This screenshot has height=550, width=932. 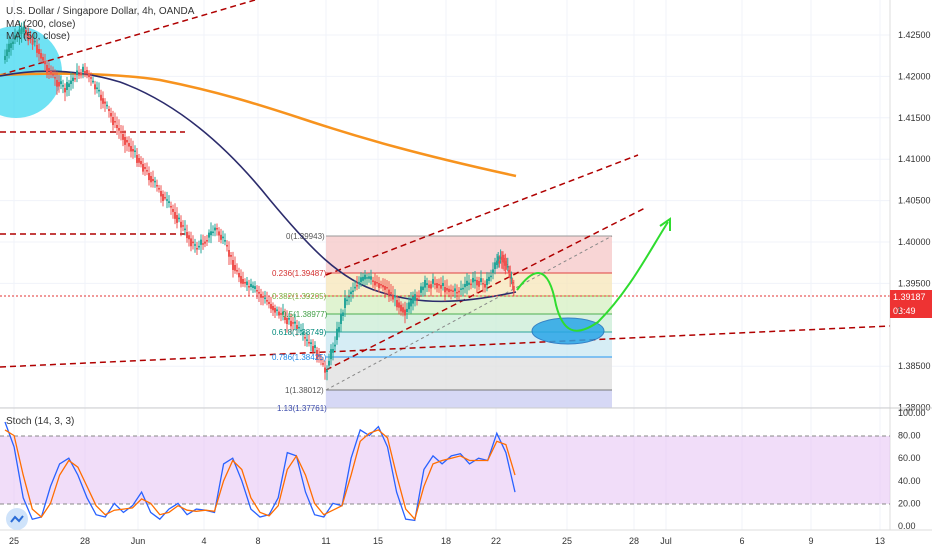 What do you see at coordinates (38, 36) in the screenshot?
I see `ma50-legend: MA (50, close)` at bounding box center [38, 36].